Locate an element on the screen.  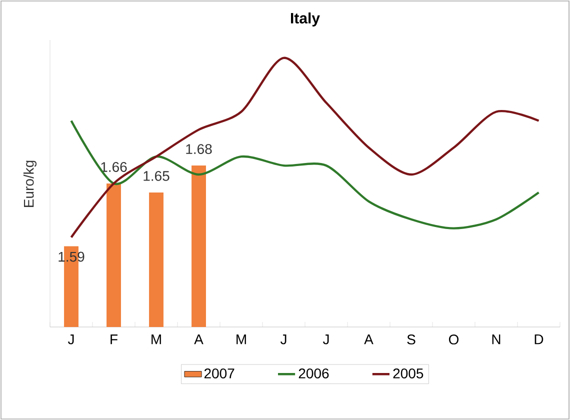
data-label: 1.68 is located at coordinates (199, 149).